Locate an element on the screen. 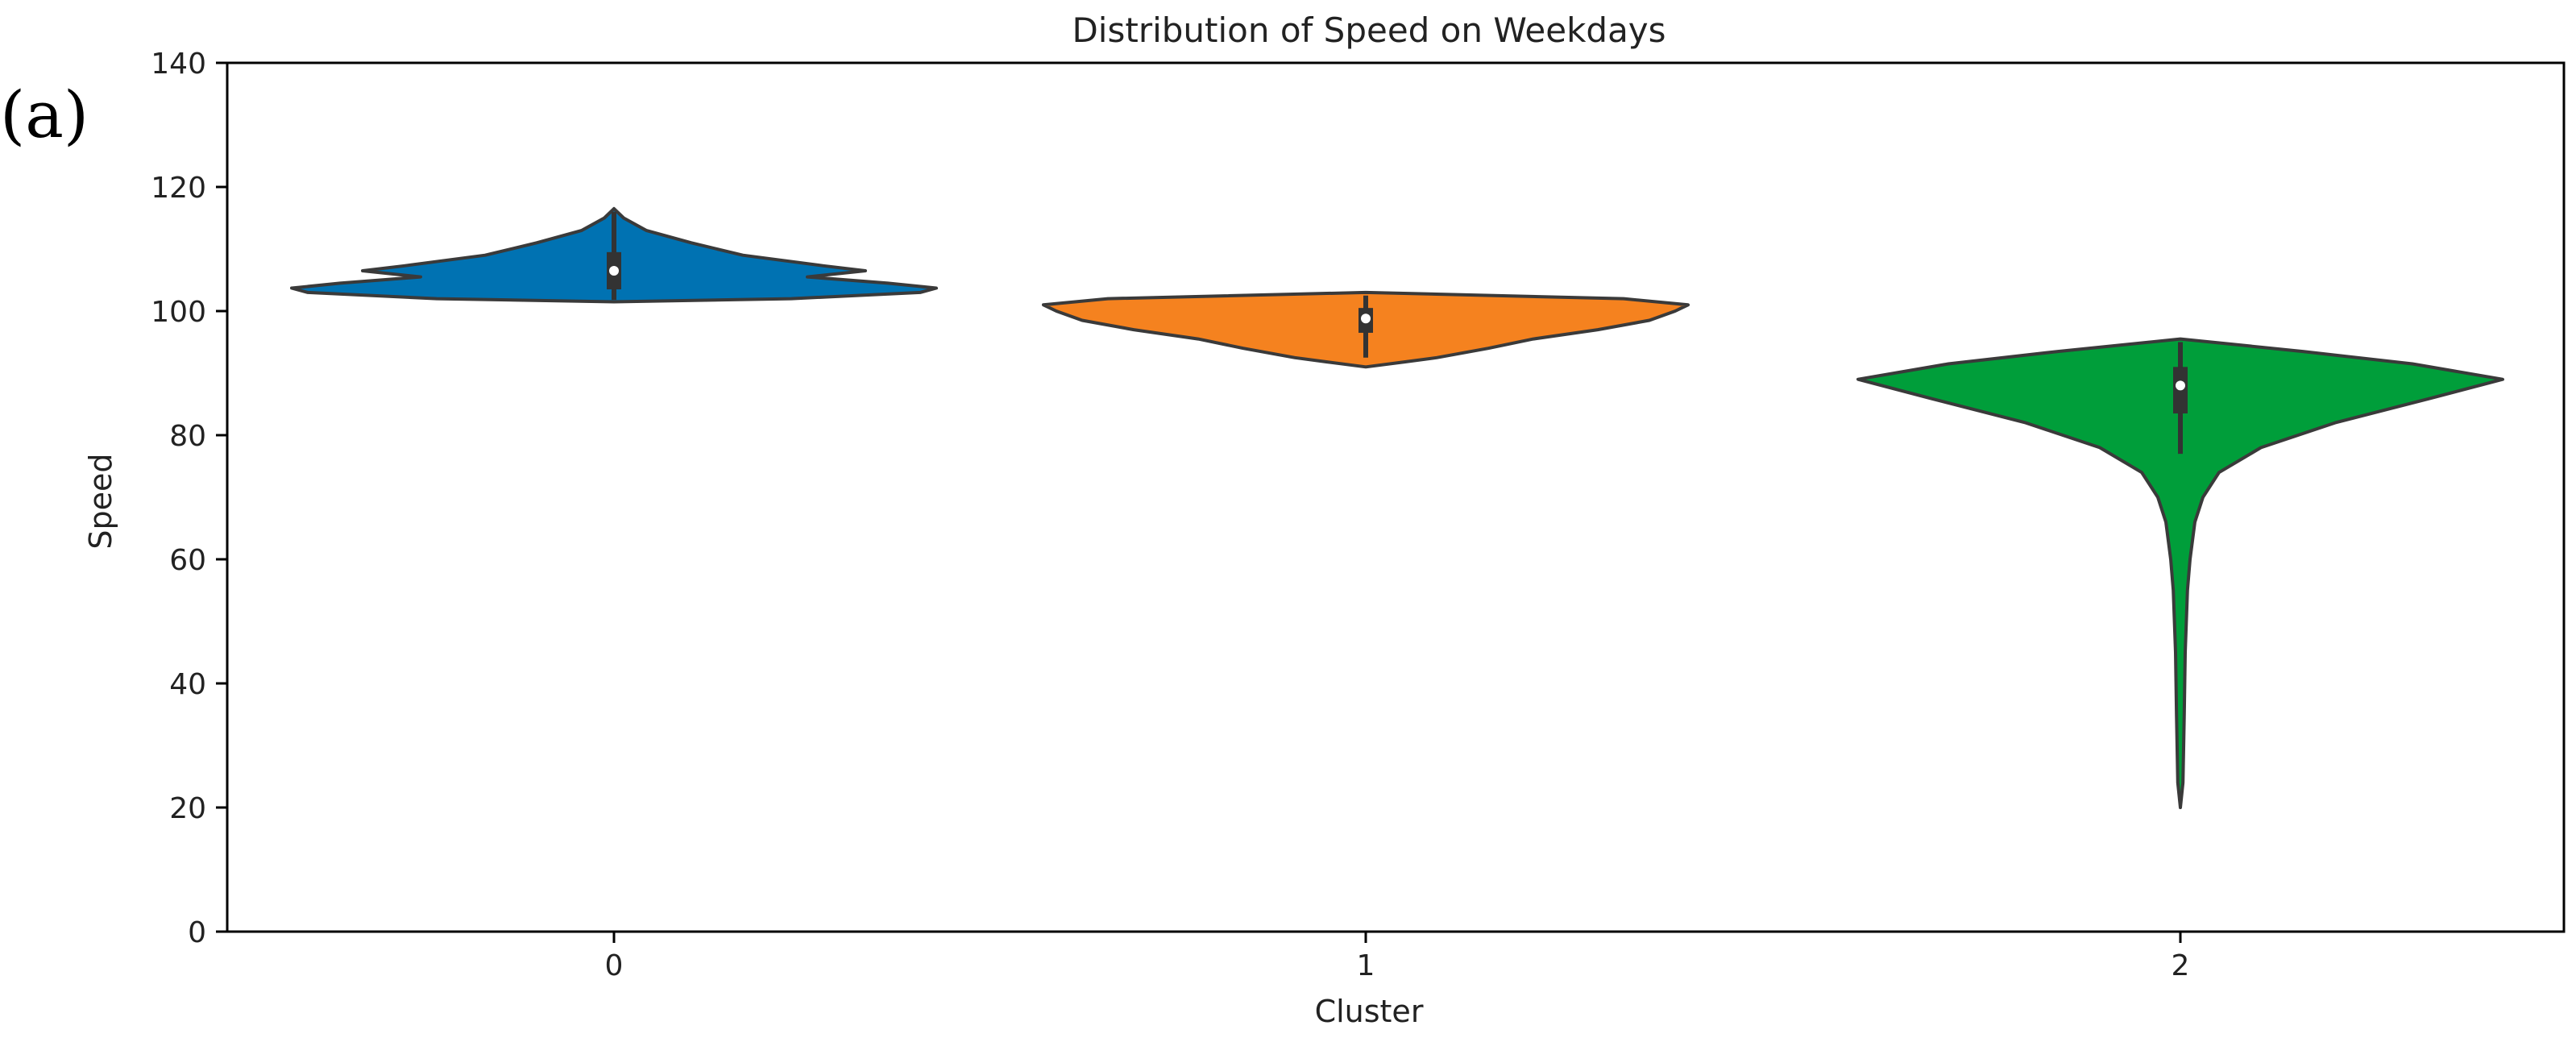  y-axis-label: Speed is located at coordinates (100, 501).